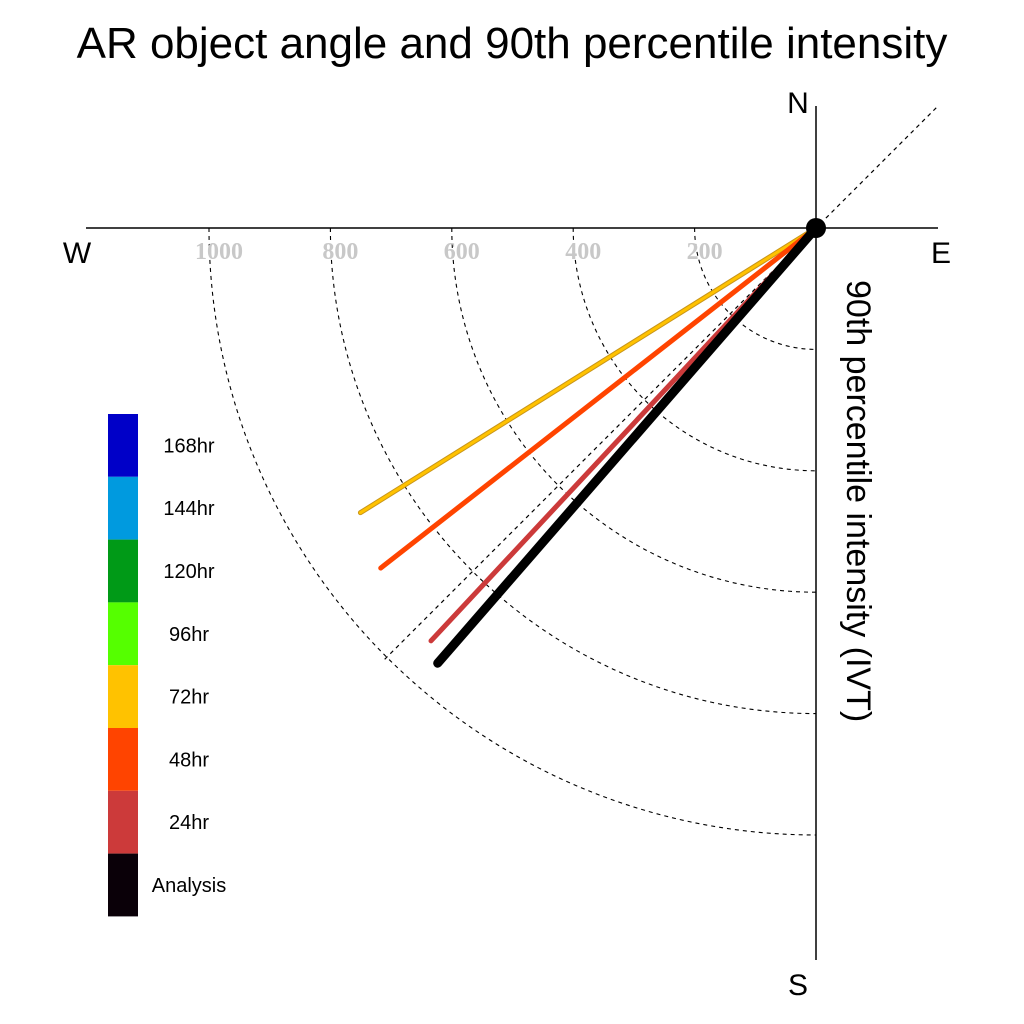  Describe the element at coordinates (123, 885) in the screenshot. I see `legend-swatch-analysis` at that location.